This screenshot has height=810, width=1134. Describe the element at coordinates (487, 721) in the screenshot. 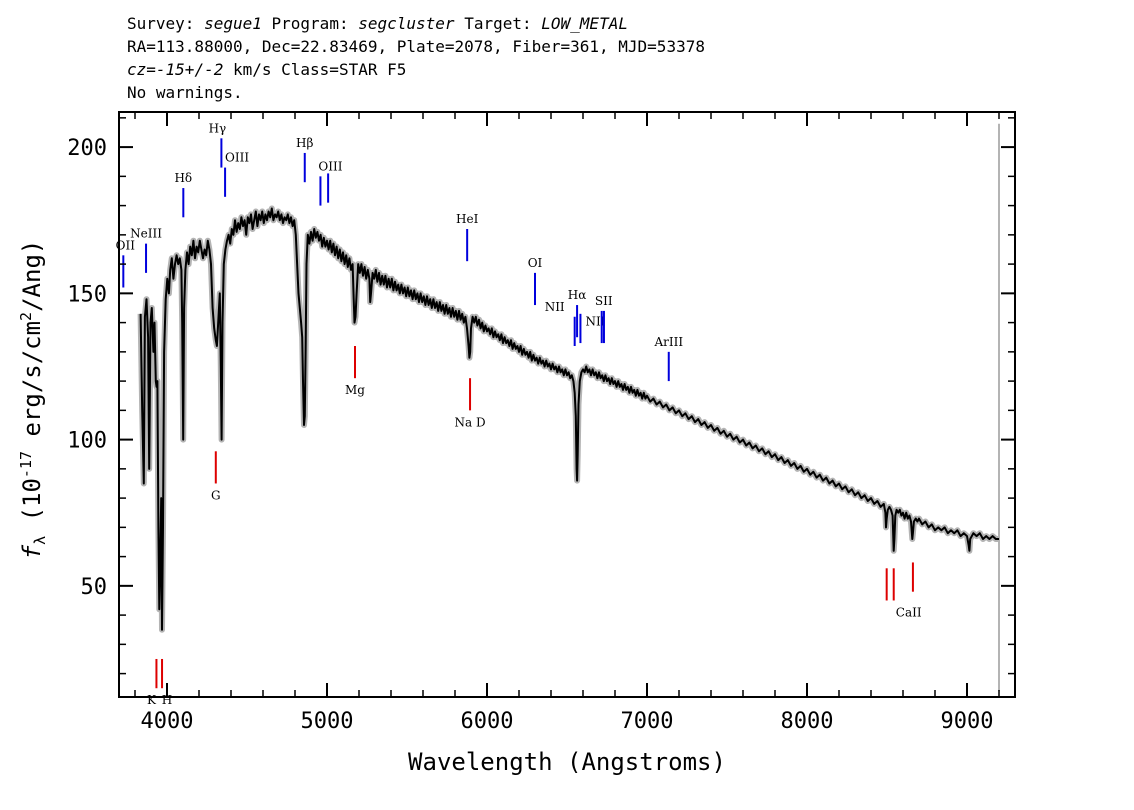

I see `x-tick-label: 6000` at that location.